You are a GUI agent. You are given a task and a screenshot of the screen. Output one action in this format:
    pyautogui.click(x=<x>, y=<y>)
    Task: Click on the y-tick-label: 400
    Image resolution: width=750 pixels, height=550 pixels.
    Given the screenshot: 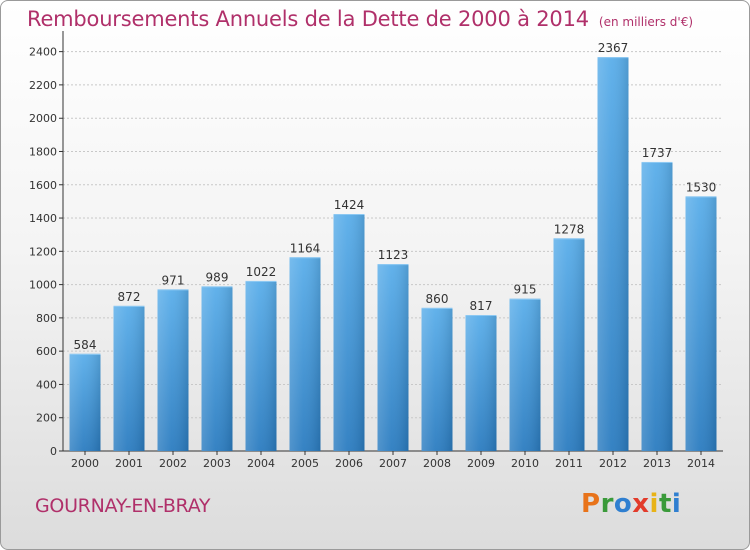 What is the action you would take?
    pyautogui.click(x=46, y=384)
    